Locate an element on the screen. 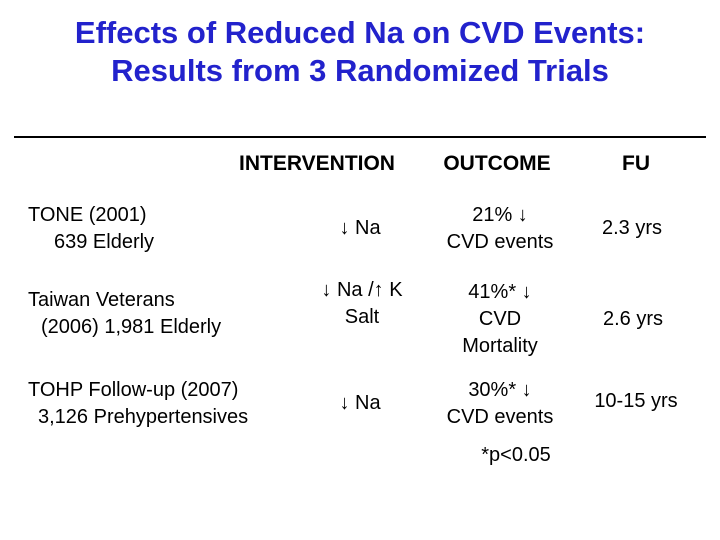 The height and width of the screenshot is (540, 720). column-header-fu: FU is located at coordinates (636, 163).